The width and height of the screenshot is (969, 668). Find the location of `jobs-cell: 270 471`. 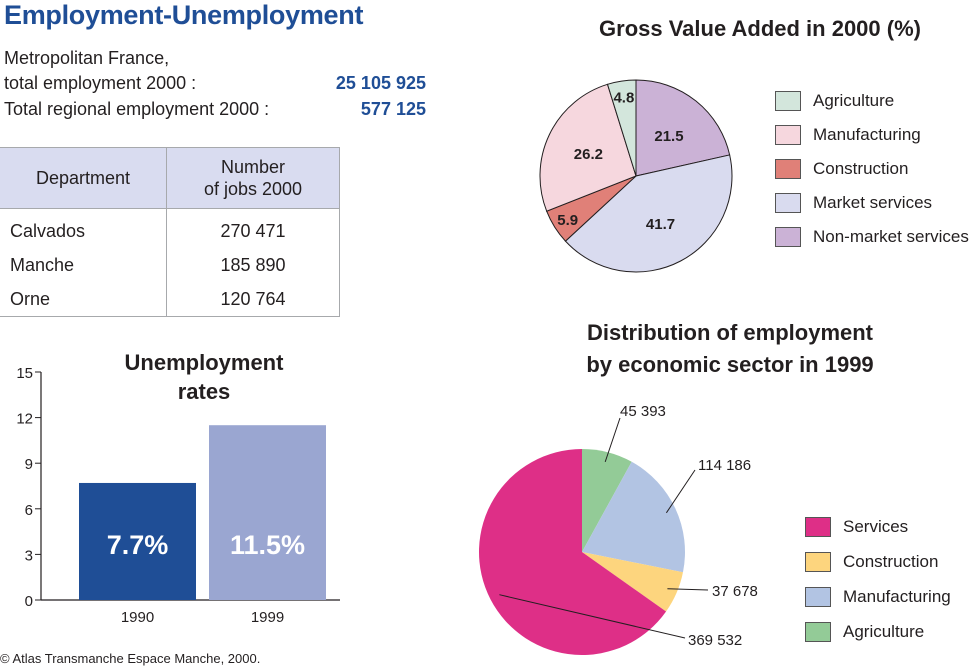

jobs-cell: 270 471 is located at coordinates (253, 228).